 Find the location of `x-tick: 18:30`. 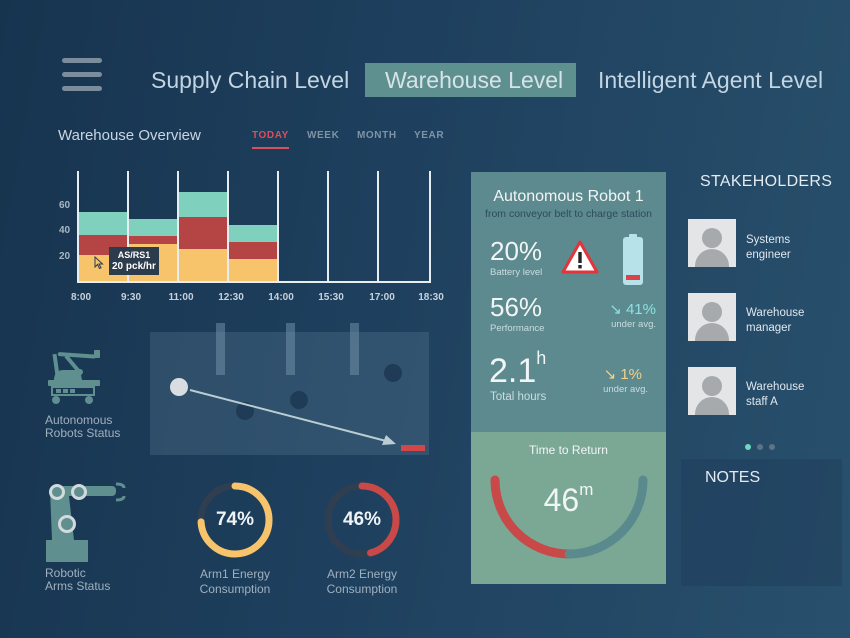

x-tick: 18:30 is located at coordinates (431, 297).